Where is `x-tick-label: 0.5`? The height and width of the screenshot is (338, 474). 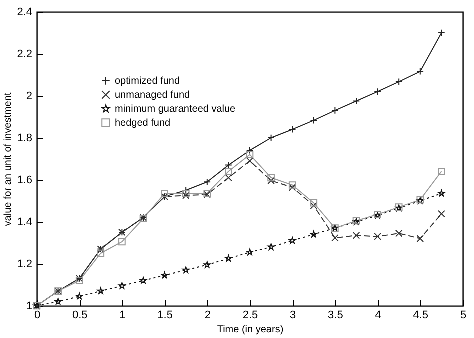 x-tick-label: 0.5 is located at coordinates (80, 316).